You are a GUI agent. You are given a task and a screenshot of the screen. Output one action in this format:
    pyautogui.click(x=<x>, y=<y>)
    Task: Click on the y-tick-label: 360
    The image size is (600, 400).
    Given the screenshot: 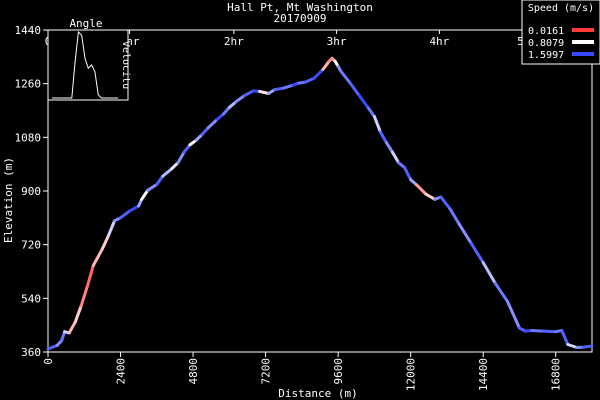 What is the action you would take?
    pyautogui.click(x=31, y=352)
    